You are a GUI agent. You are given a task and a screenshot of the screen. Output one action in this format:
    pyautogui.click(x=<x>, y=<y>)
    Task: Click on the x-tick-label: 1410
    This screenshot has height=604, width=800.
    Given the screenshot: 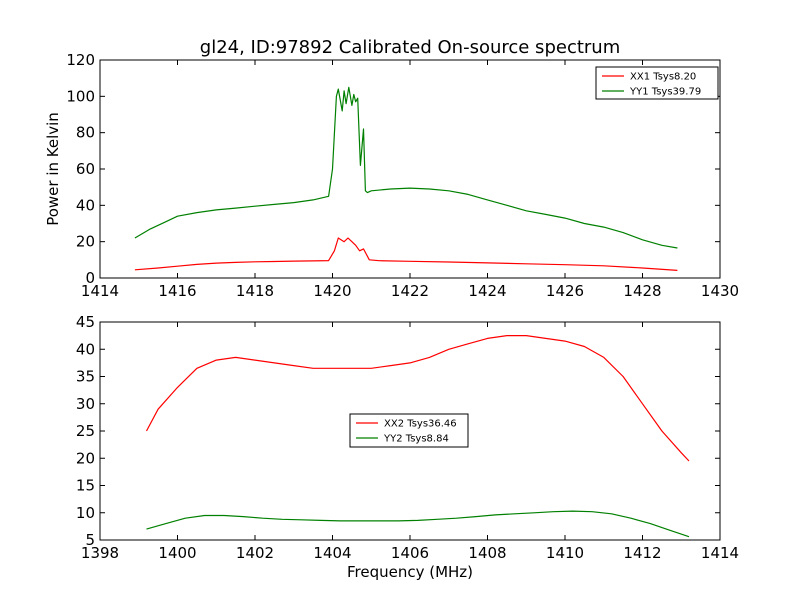 What is the action you would take?
    pyautogui.click(x=565, y=553)
    